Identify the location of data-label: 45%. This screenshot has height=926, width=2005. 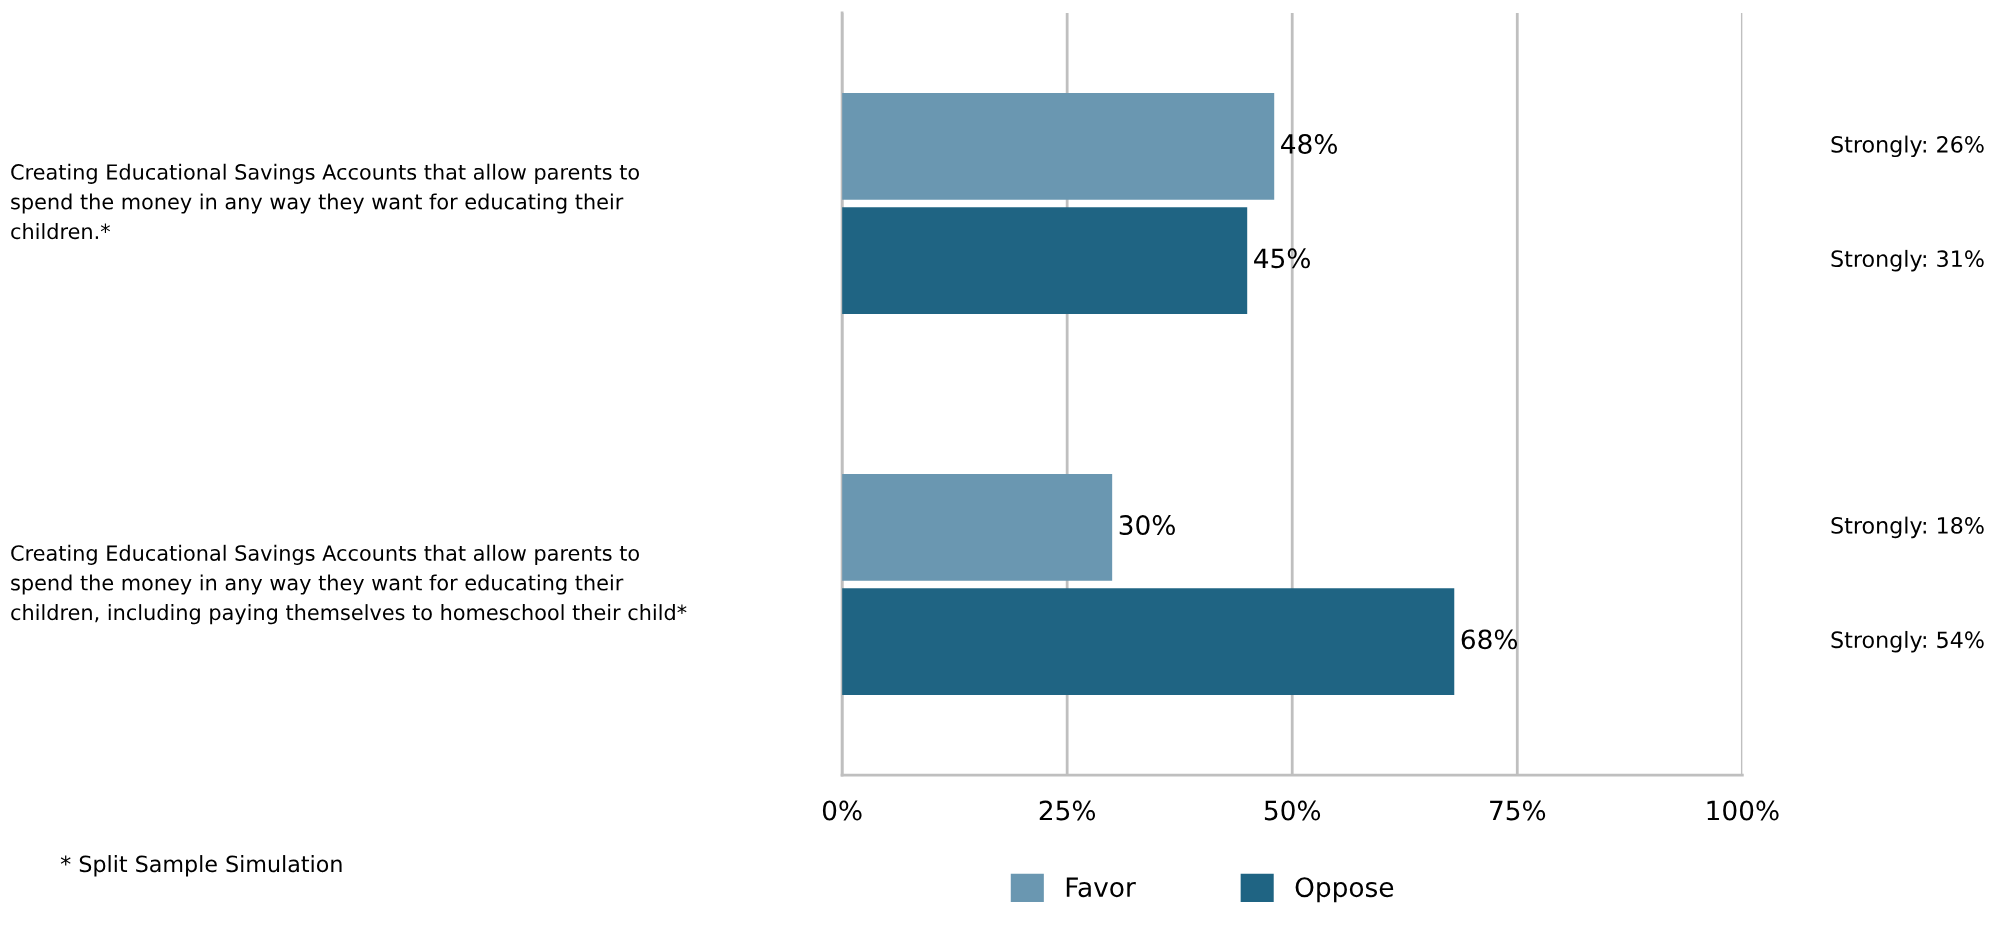
(1282, 258).